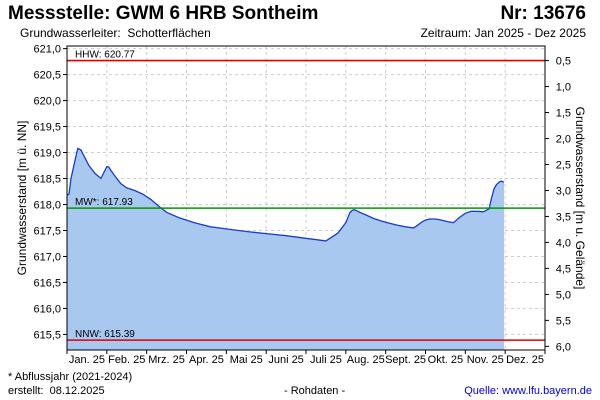  I want to click on y2-tick-label: 5,0, so click(563, 295).